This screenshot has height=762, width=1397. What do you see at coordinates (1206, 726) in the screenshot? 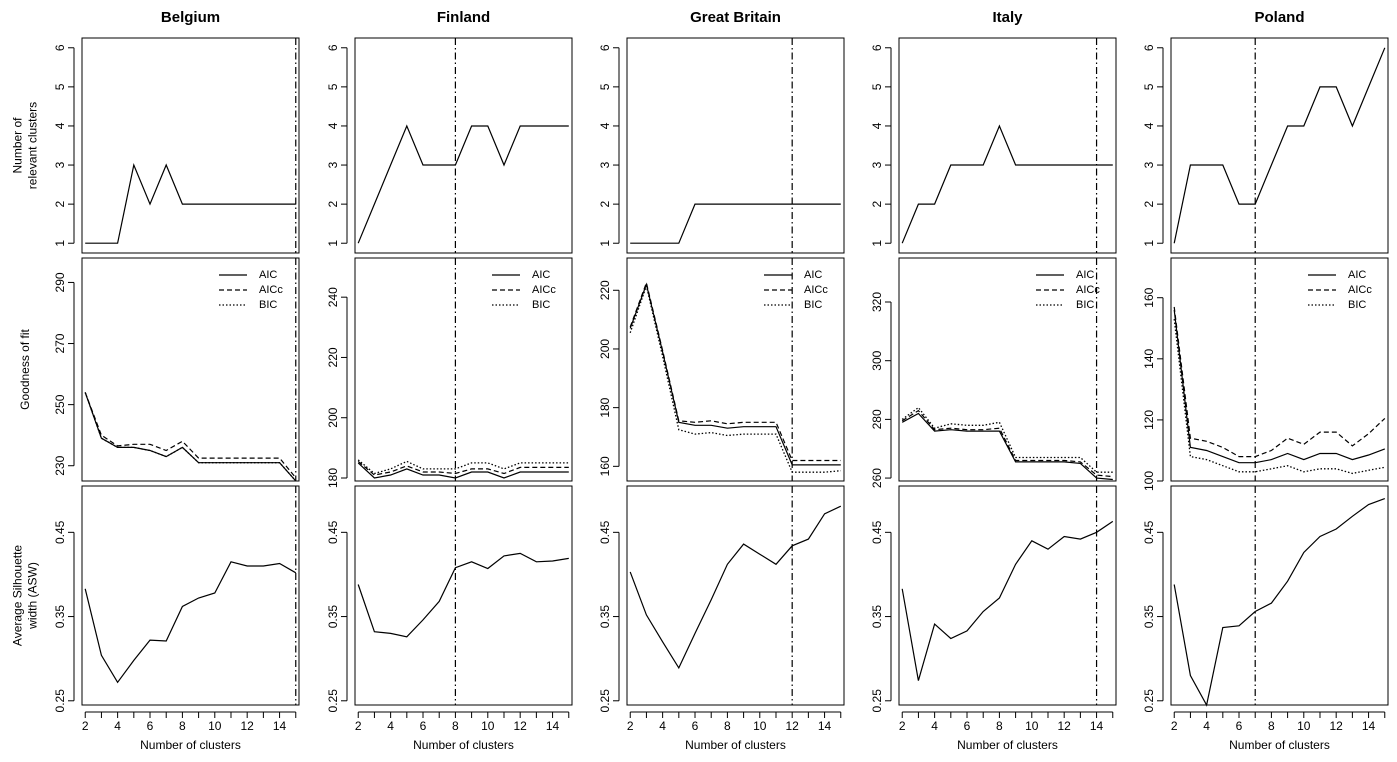
I see `poland-x-tick-label: 4` at bounding box center [1206, 726].